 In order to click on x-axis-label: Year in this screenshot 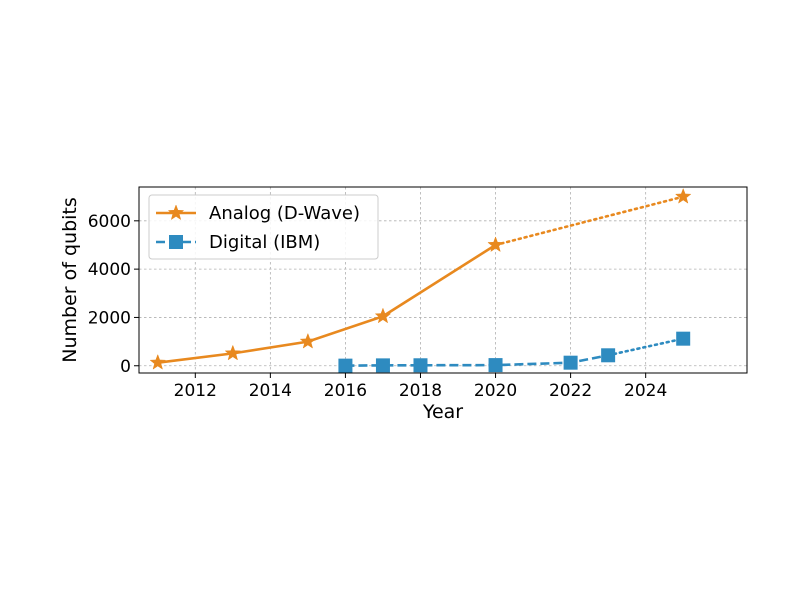, I will do `click(442, 412)`.